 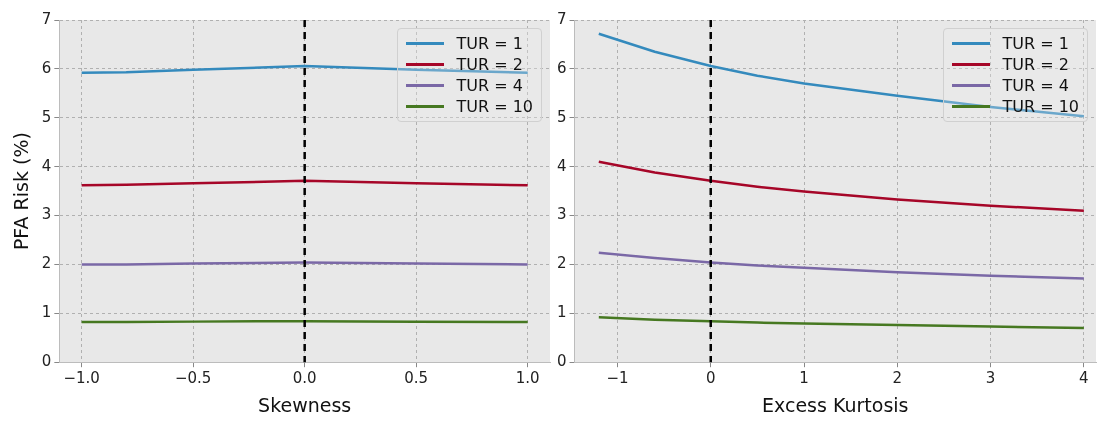 What do you see at coordinates (897, 378) in the screenshot?
I see `x-tick-label: 2` at bounding box center [897, 378].